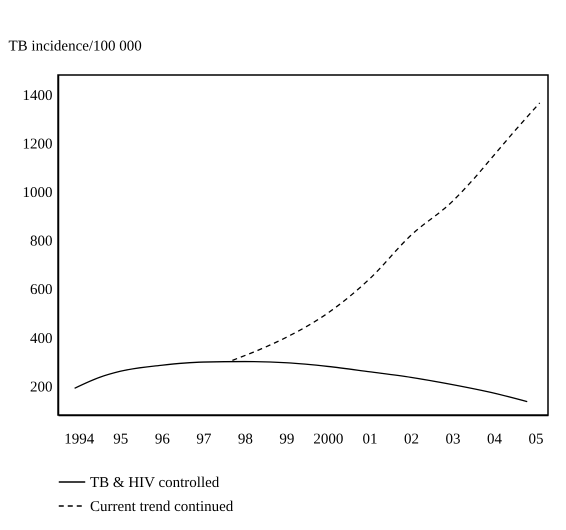 The image size is (566, 530). Describe the element at coordinates (328, 440) in the screenshot. I see `x-tick-label: 2000` at that location.